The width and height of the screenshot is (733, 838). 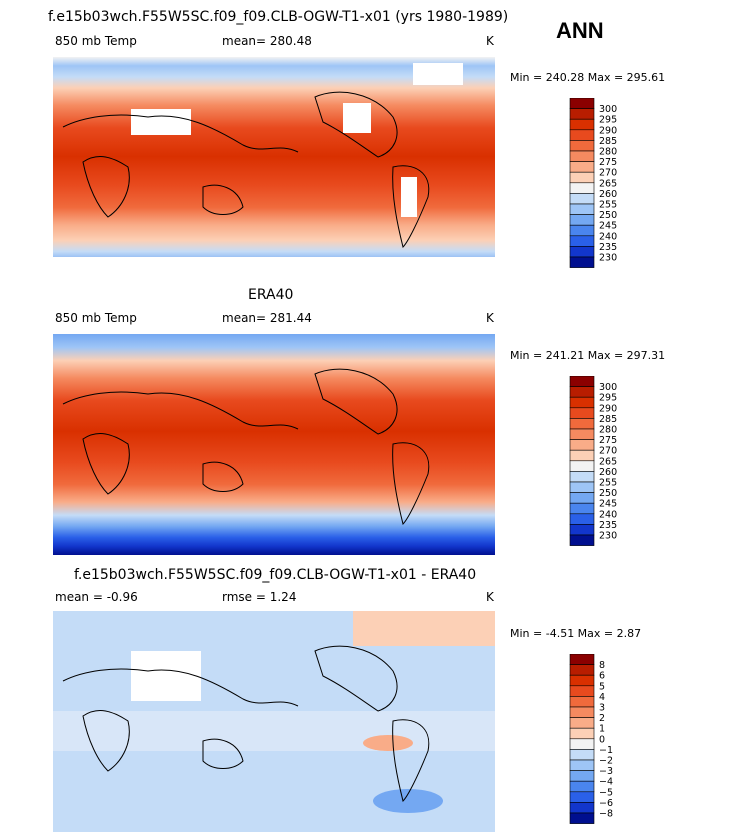 I want to click on colorbar-1-label-12: 240, so click(x=608, y=236).